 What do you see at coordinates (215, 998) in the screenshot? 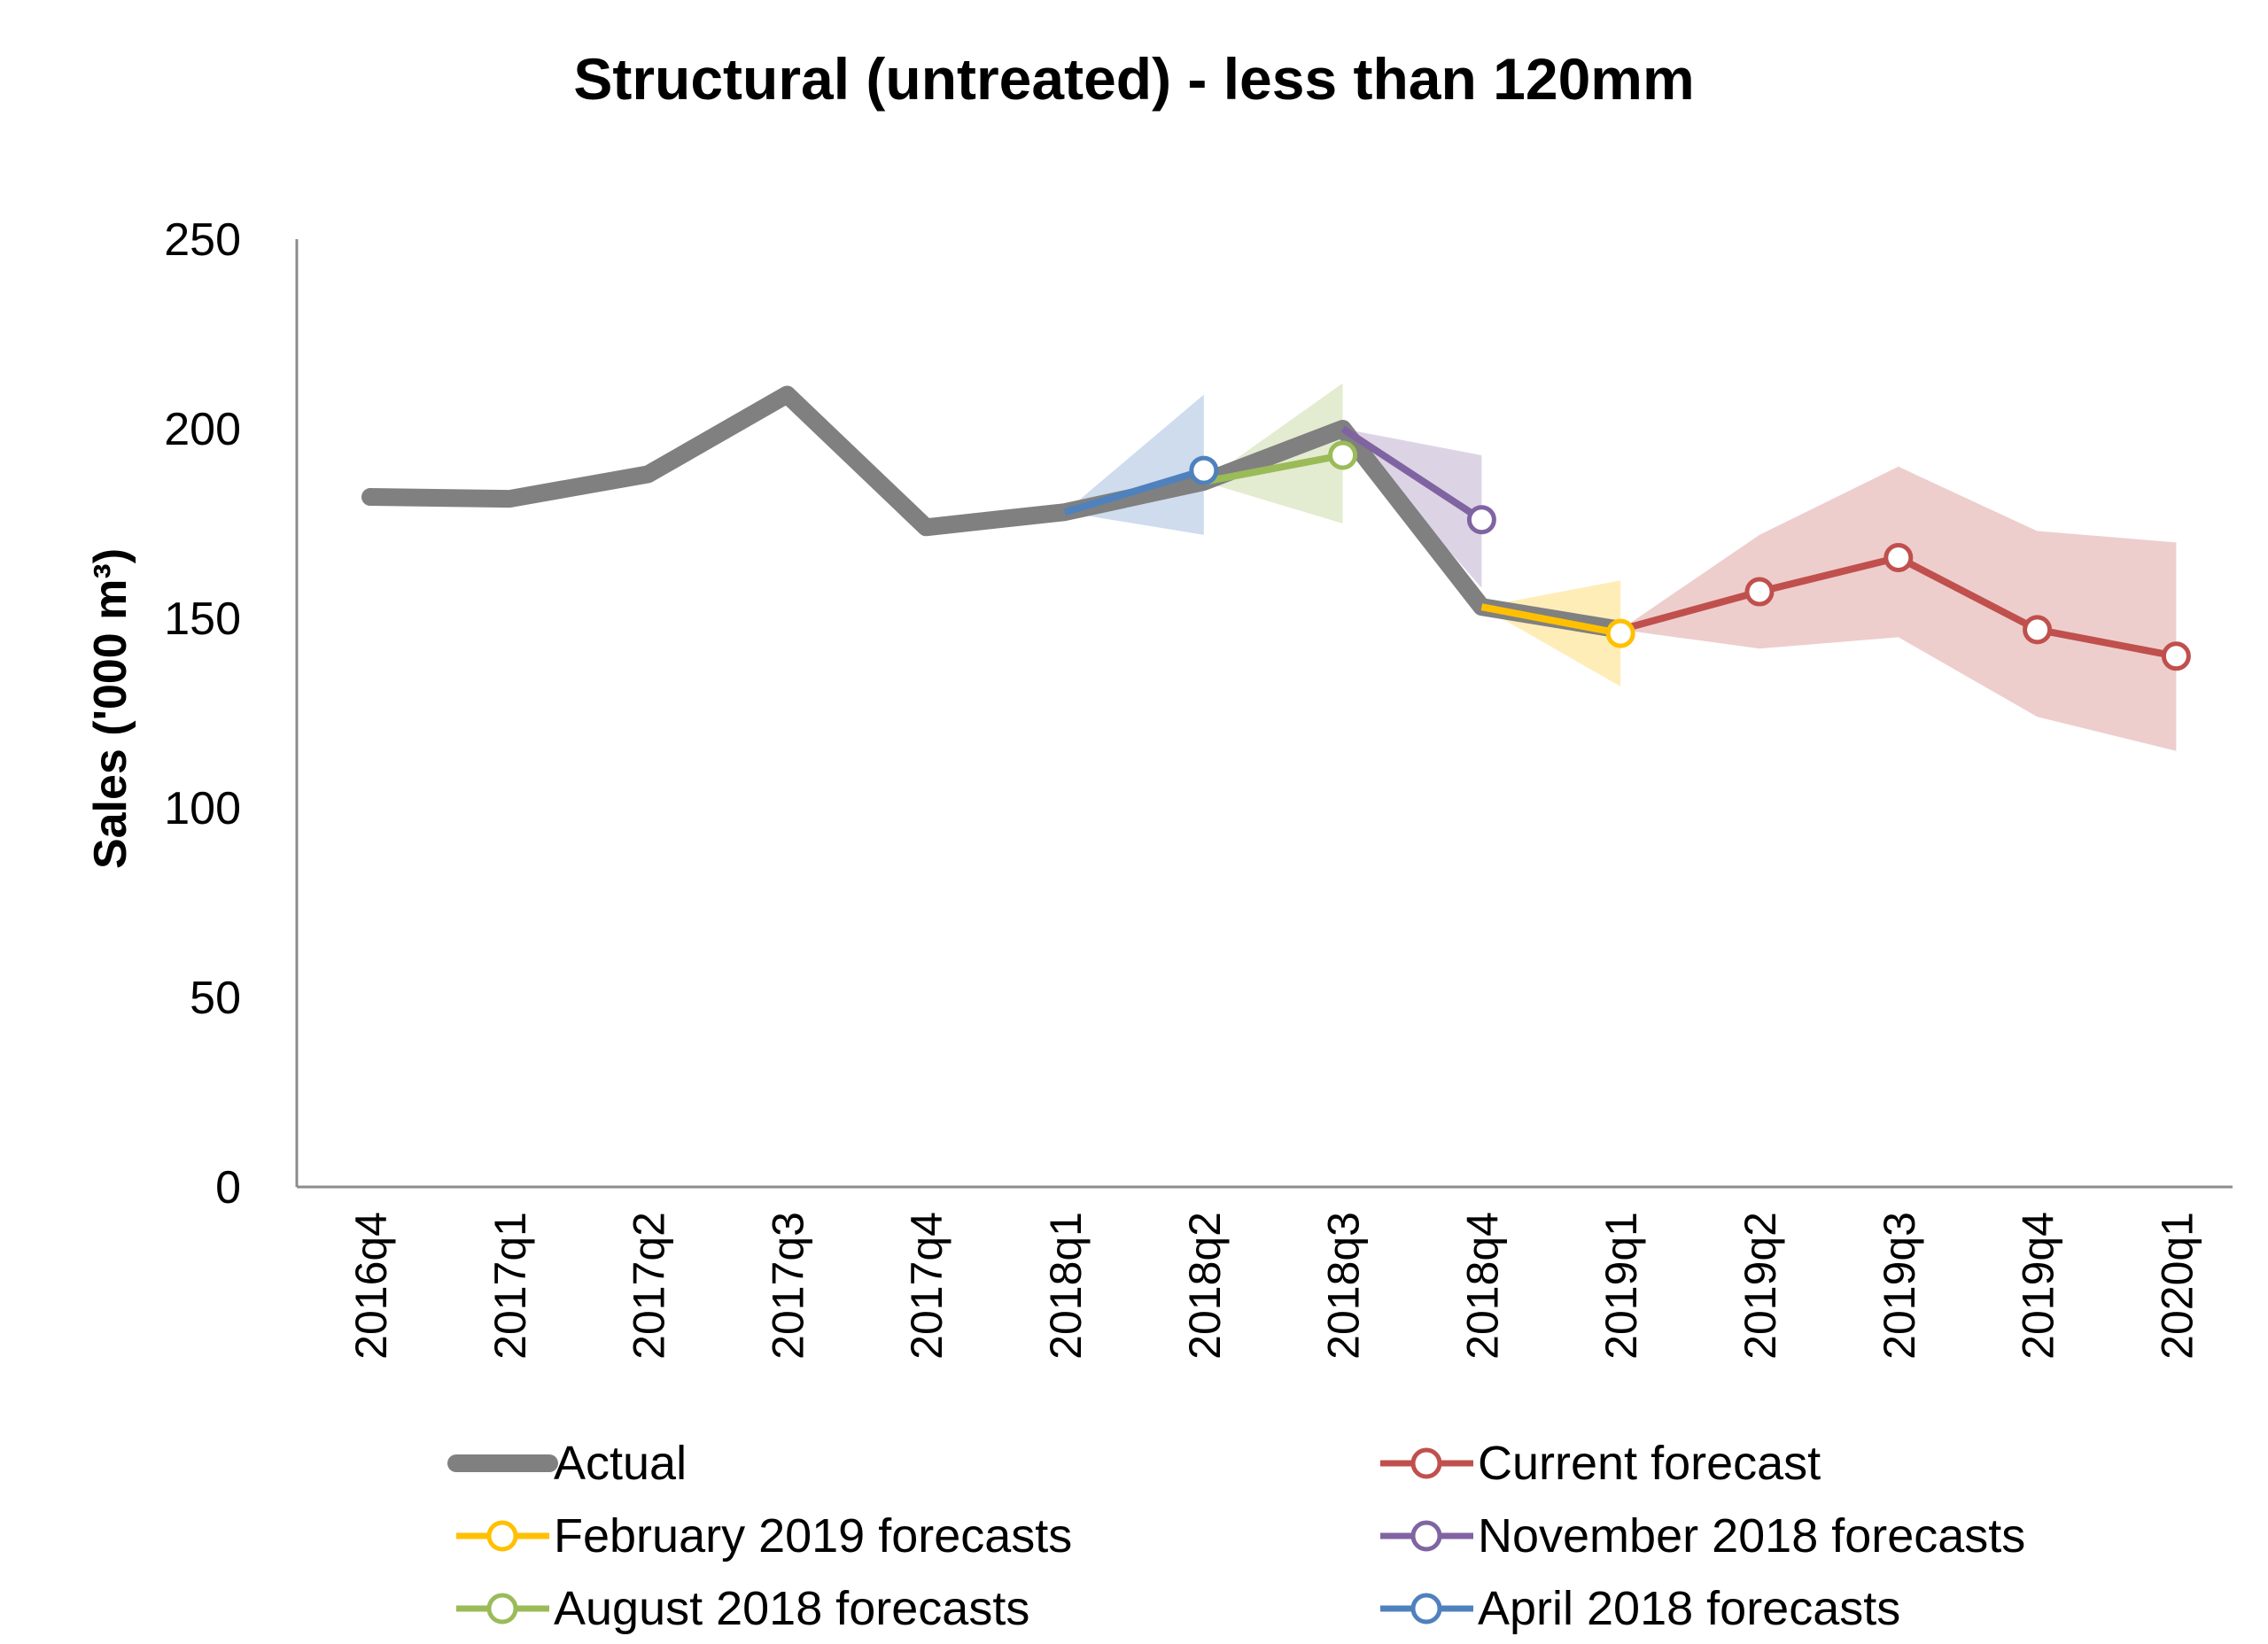
I see `y-tick-label: 50` at bounding box center [215, 998].